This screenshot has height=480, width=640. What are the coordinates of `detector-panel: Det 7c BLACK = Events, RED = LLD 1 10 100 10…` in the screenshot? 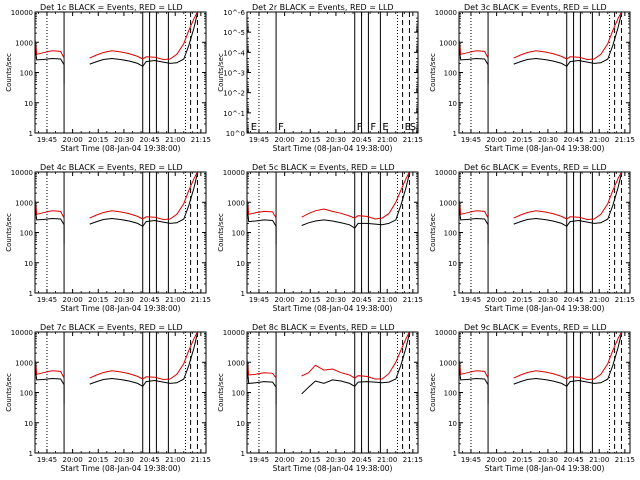 It's located at (108, 398).